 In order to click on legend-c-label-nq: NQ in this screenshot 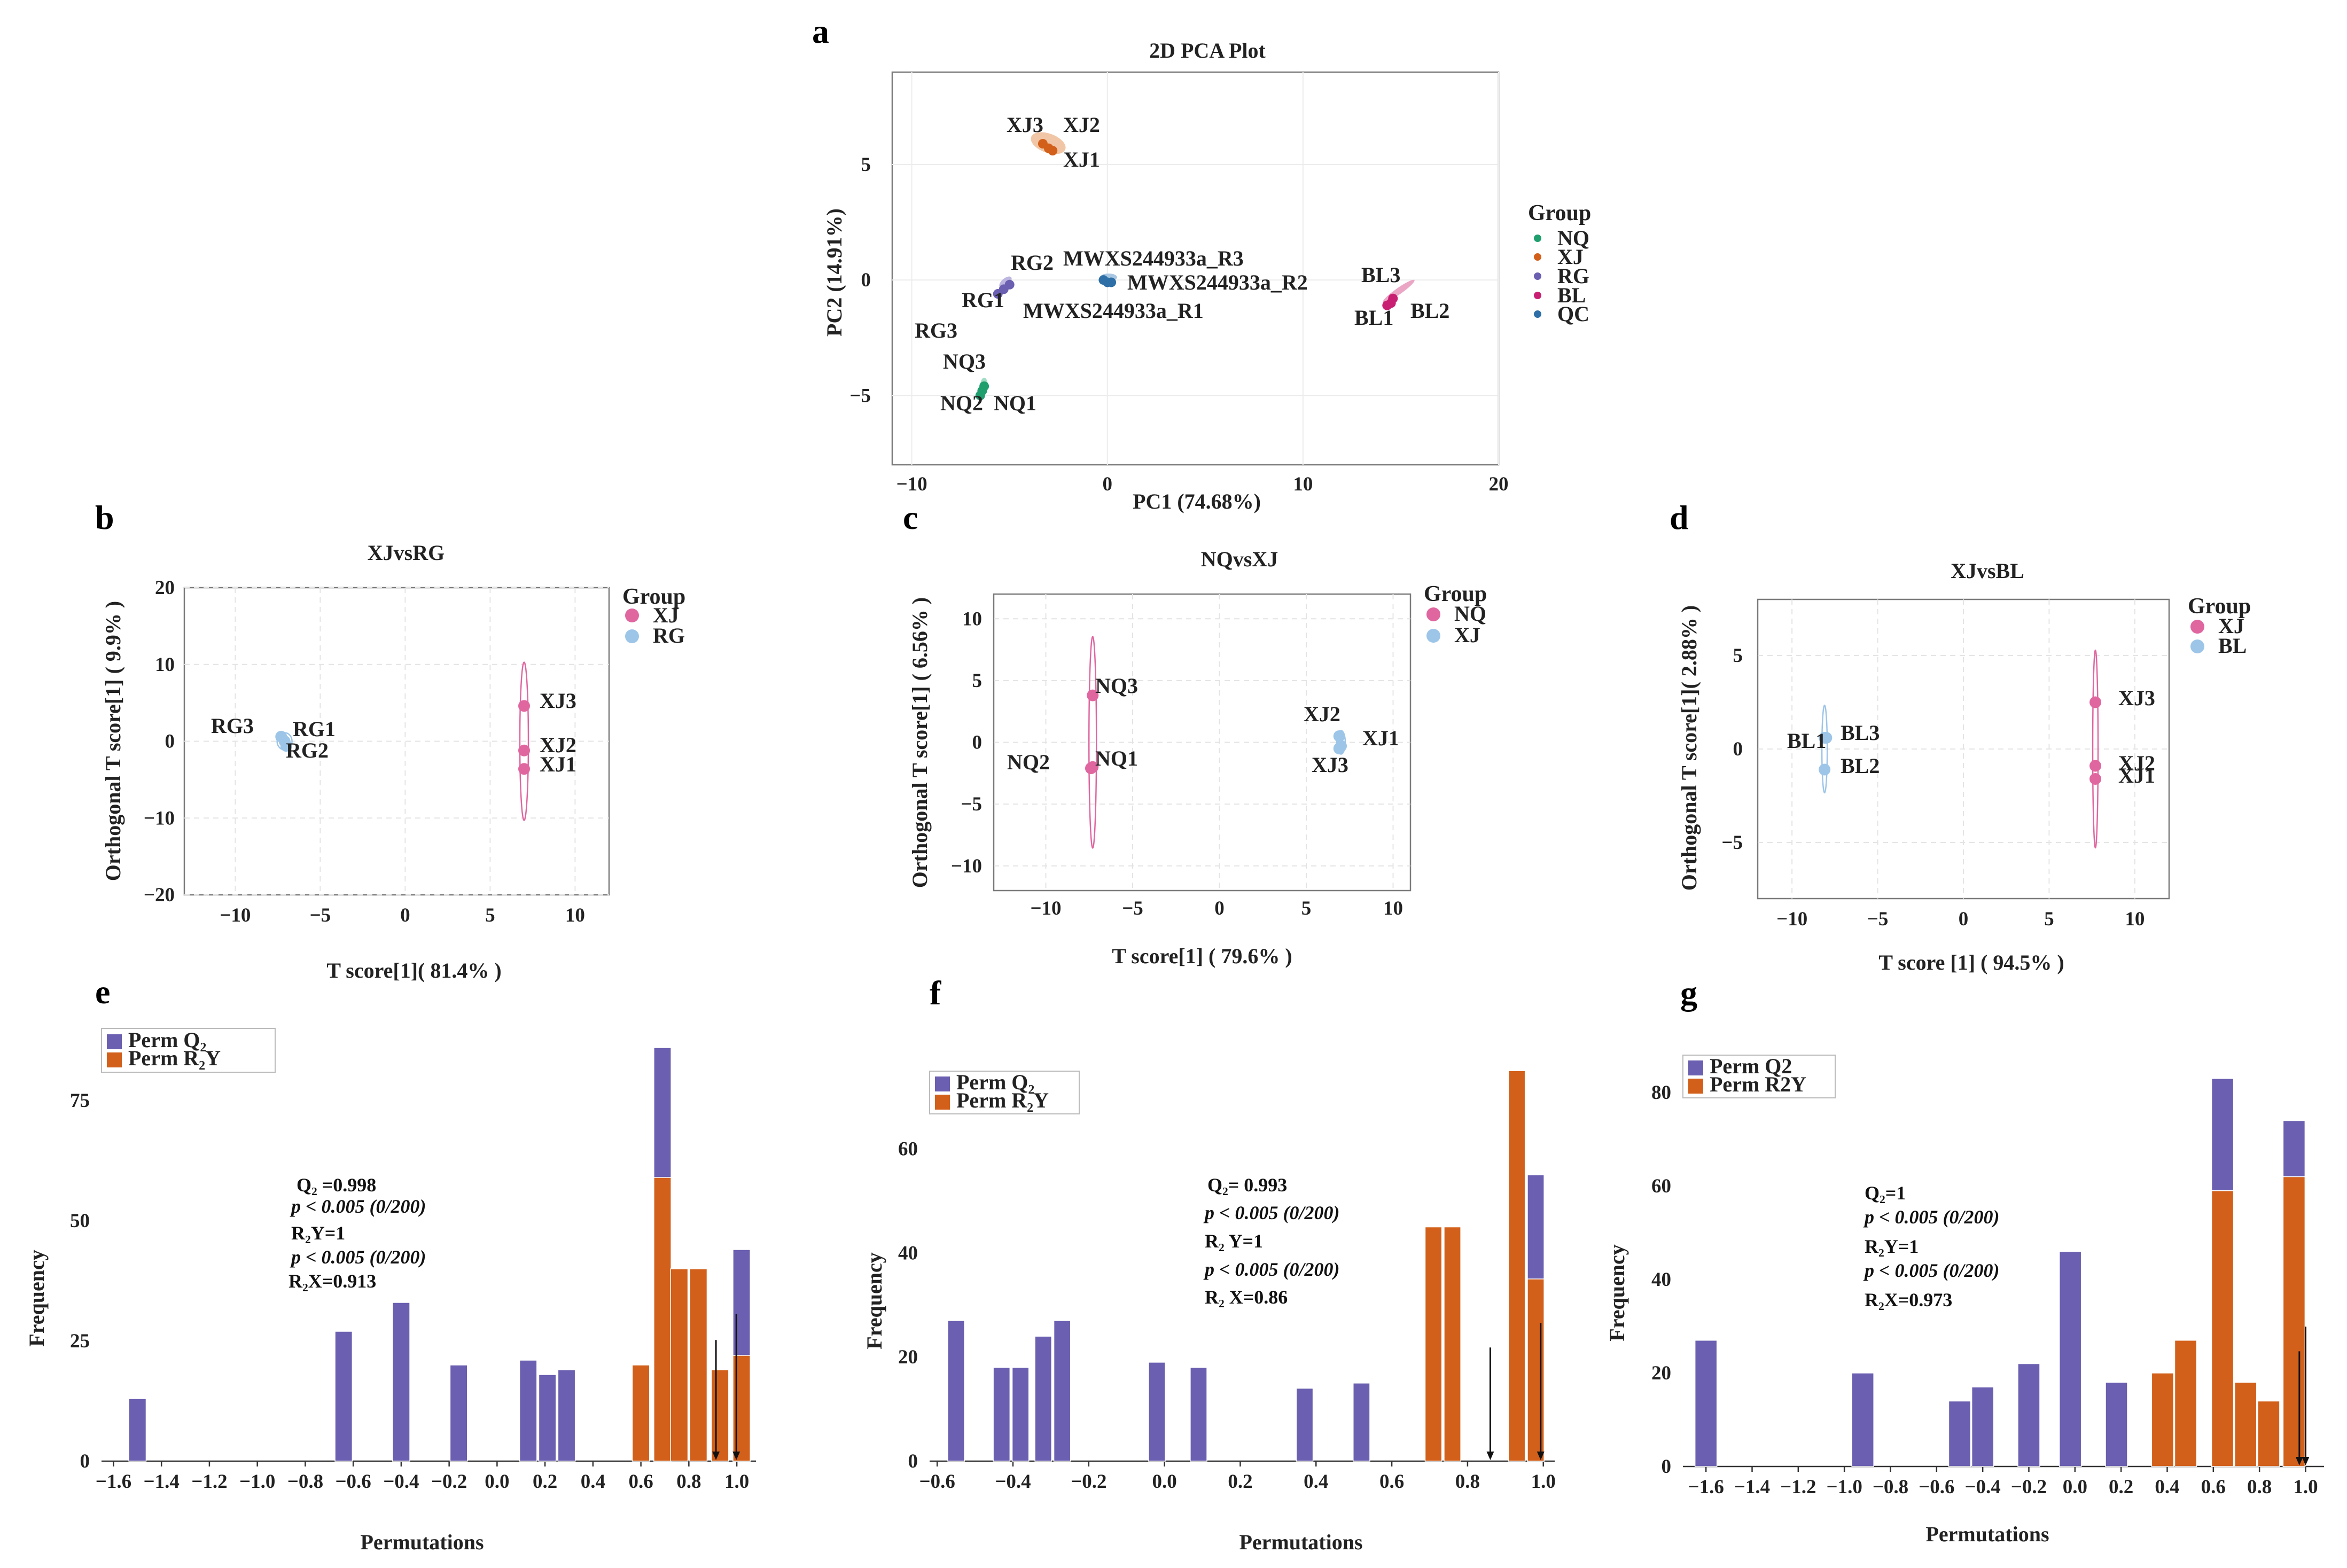, I will do `click(1470, 614)`.